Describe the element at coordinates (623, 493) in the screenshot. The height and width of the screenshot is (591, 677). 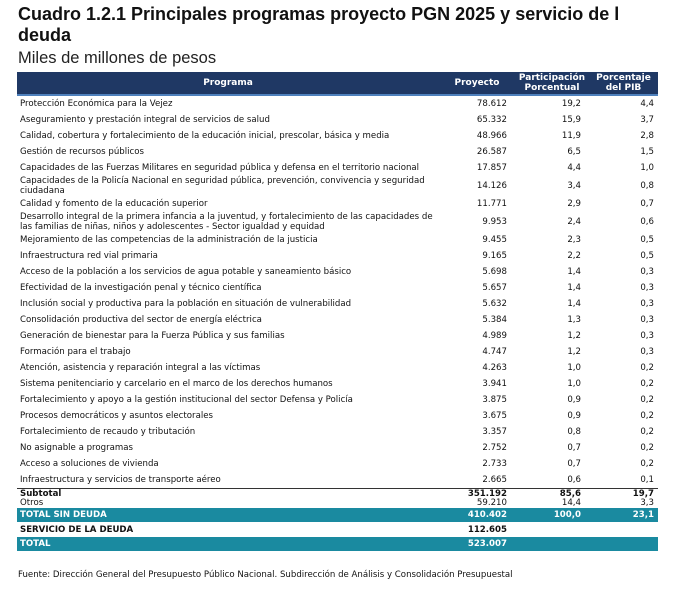
I see `value-cell: 19,7` at that location.